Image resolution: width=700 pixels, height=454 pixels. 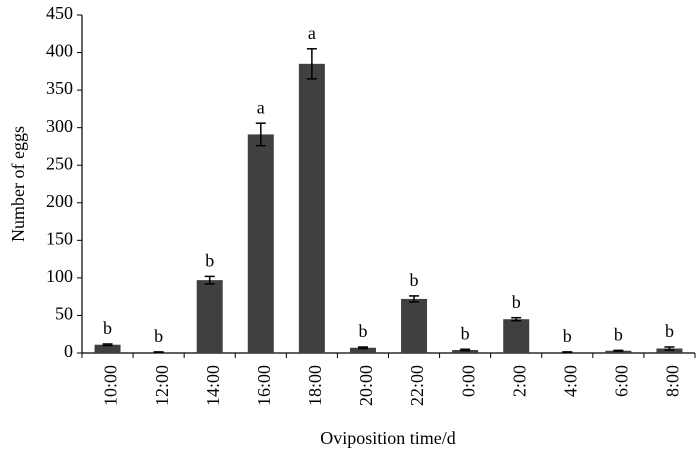 What do you see at coordinates (315, 385) in the screenshot?
I see `x-tick-label: 18:00` at bounding box center [315, 385].